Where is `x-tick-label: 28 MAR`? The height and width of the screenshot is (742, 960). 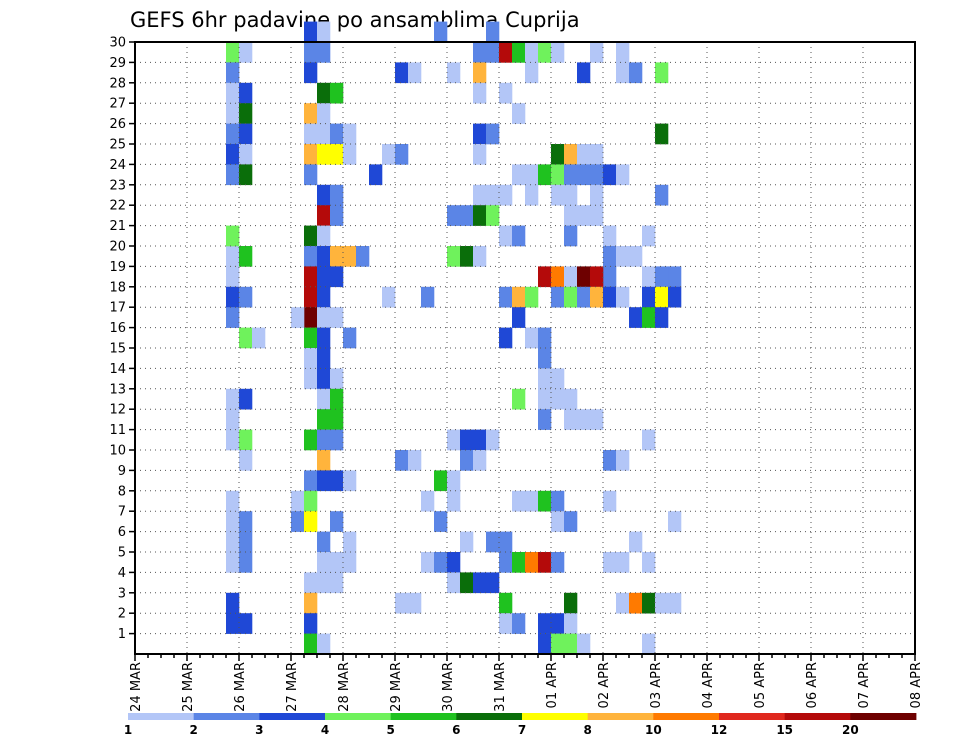
x-tick-label: 28 MAR is located at coordinates (344, 687).